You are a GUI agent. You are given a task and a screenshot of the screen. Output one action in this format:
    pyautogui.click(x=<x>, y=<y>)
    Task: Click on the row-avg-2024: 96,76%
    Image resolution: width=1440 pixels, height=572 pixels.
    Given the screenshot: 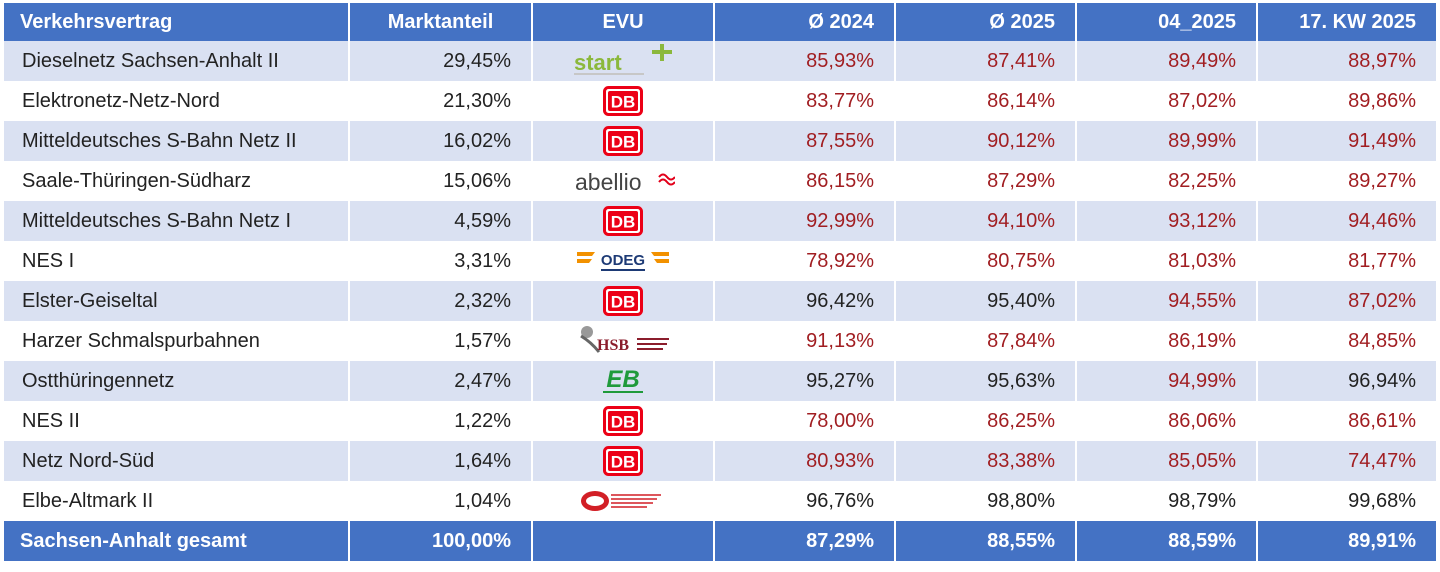 What is the action you would take?
    pyautogui.click(x=805, y=501)
    